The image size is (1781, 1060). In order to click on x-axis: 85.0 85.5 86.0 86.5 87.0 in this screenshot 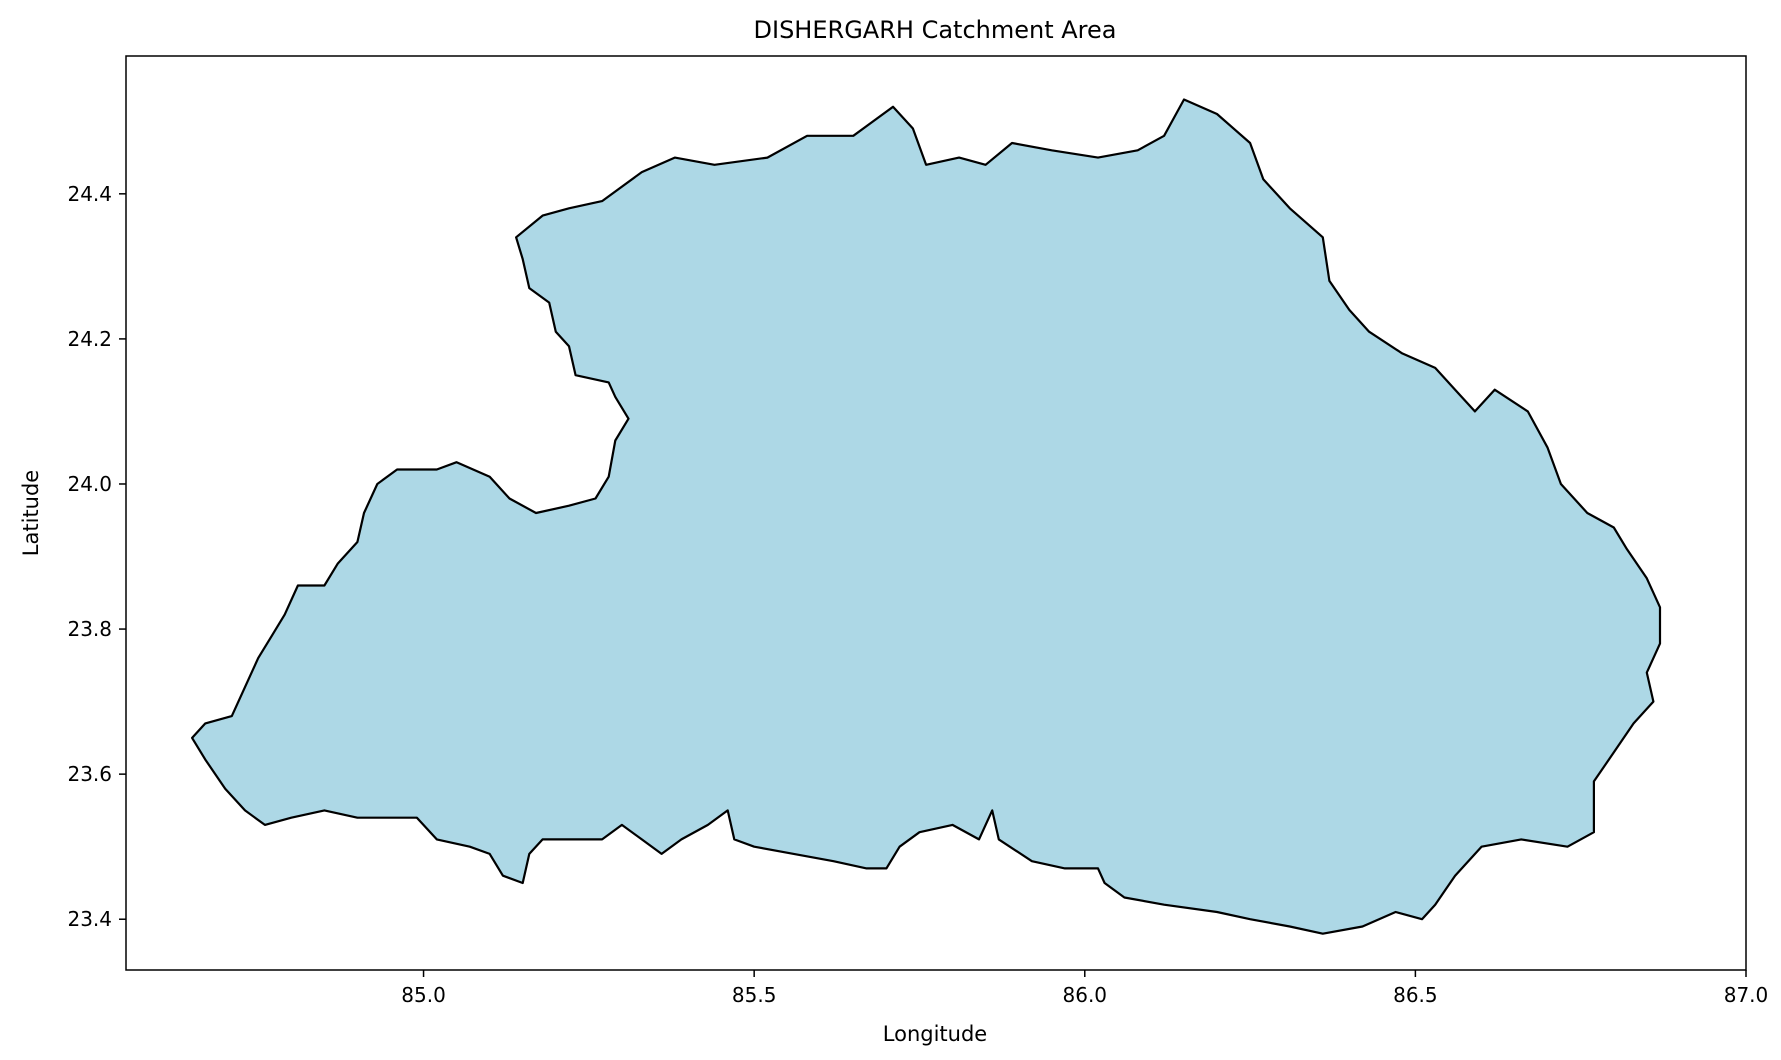, I will do `click(1084, 988)`.